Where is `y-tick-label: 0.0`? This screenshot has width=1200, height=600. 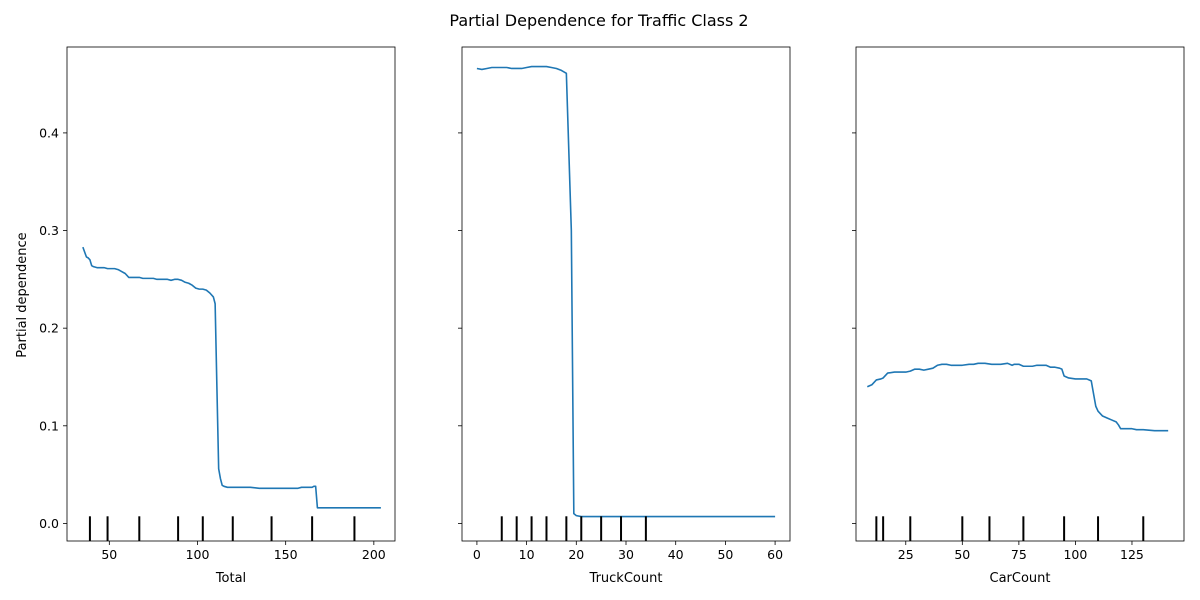 y-tick-label: 0.0 is located at coordinates (49, 523).